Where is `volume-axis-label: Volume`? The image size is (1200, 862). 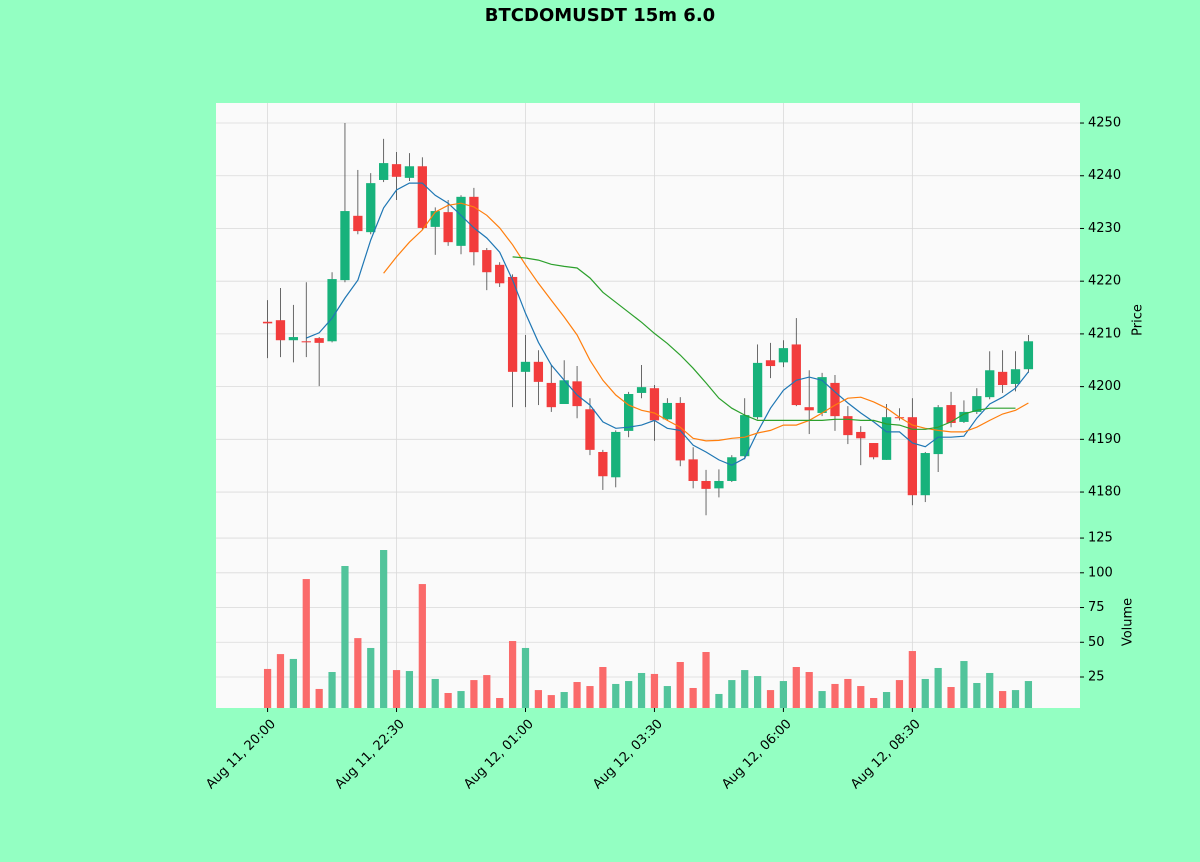 volume-axis-label: Volume is located at coordinates (1128, 622).